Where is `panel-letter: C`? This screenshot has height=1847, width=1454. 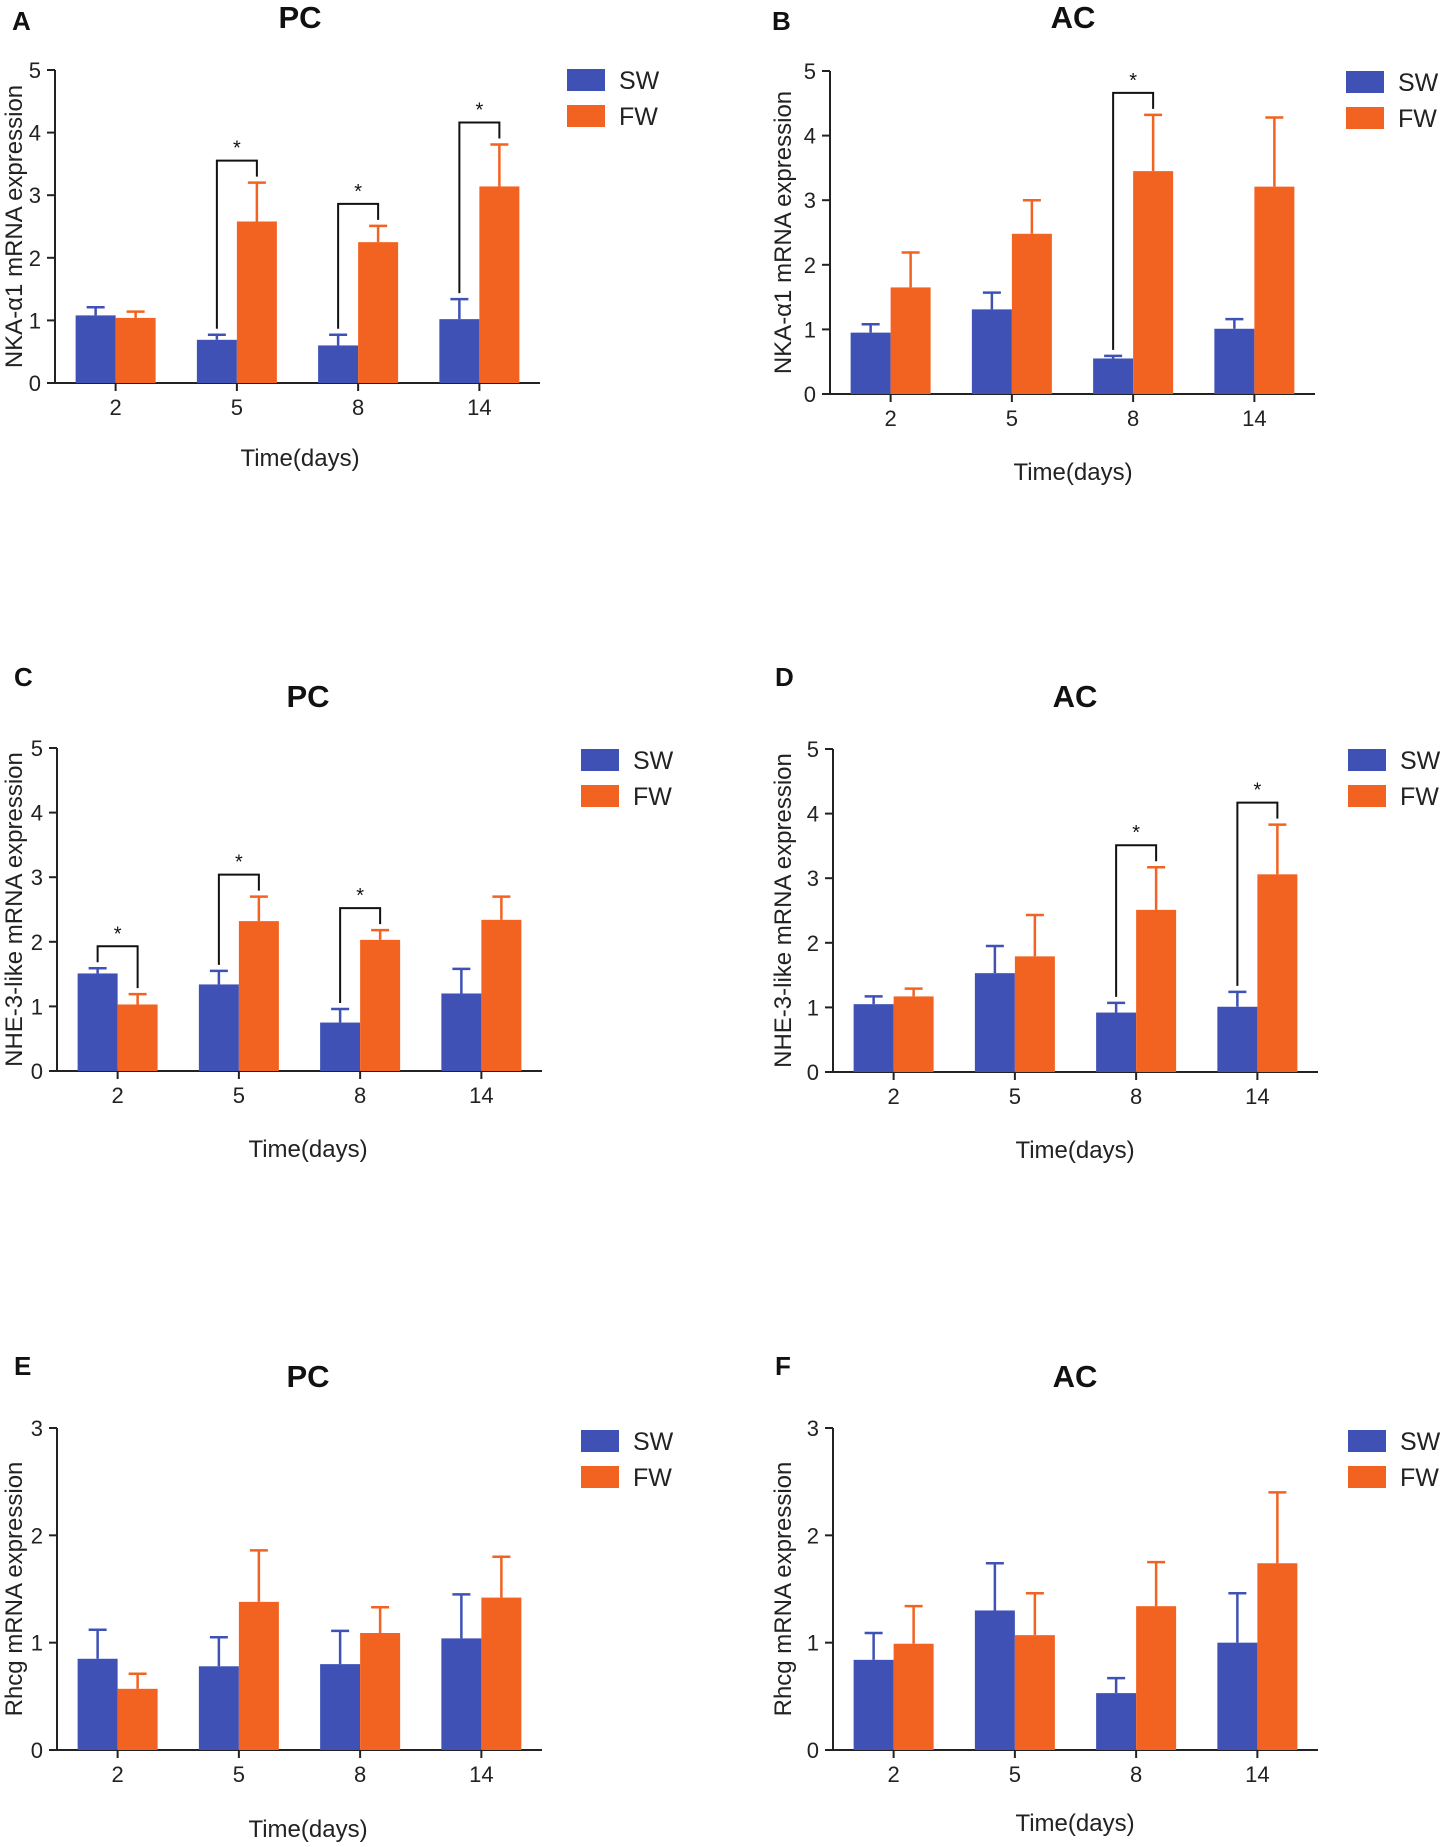
panel-letter: C is located at coordinates (23, 677).